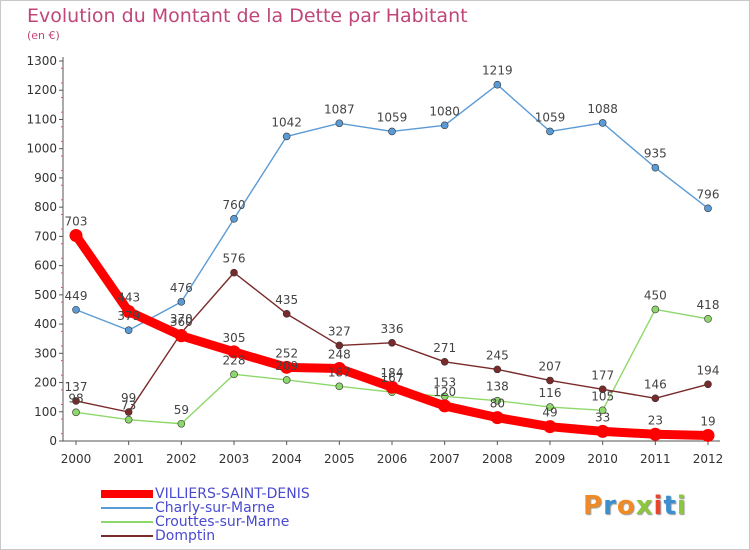  I want to click on data-label-charly-sur-marne: 1059, so click(550, 117).